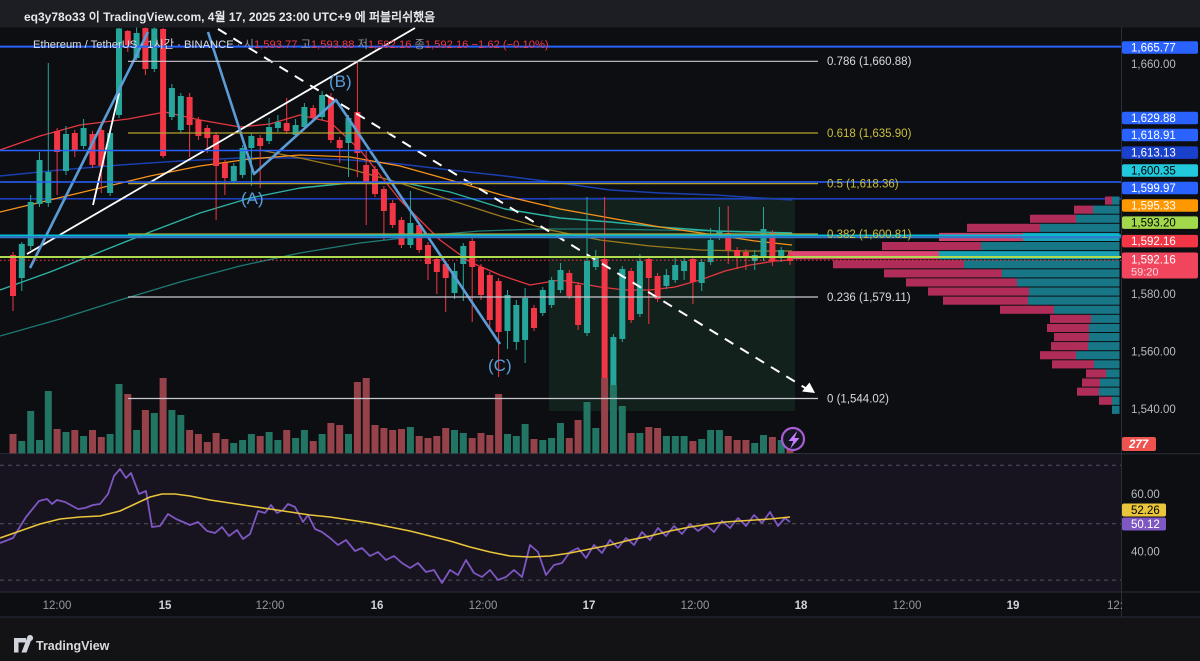  Describe the element at coordinates (1153, 224) in the screenshot. I see `svg-text: 1,593.20` at that location.